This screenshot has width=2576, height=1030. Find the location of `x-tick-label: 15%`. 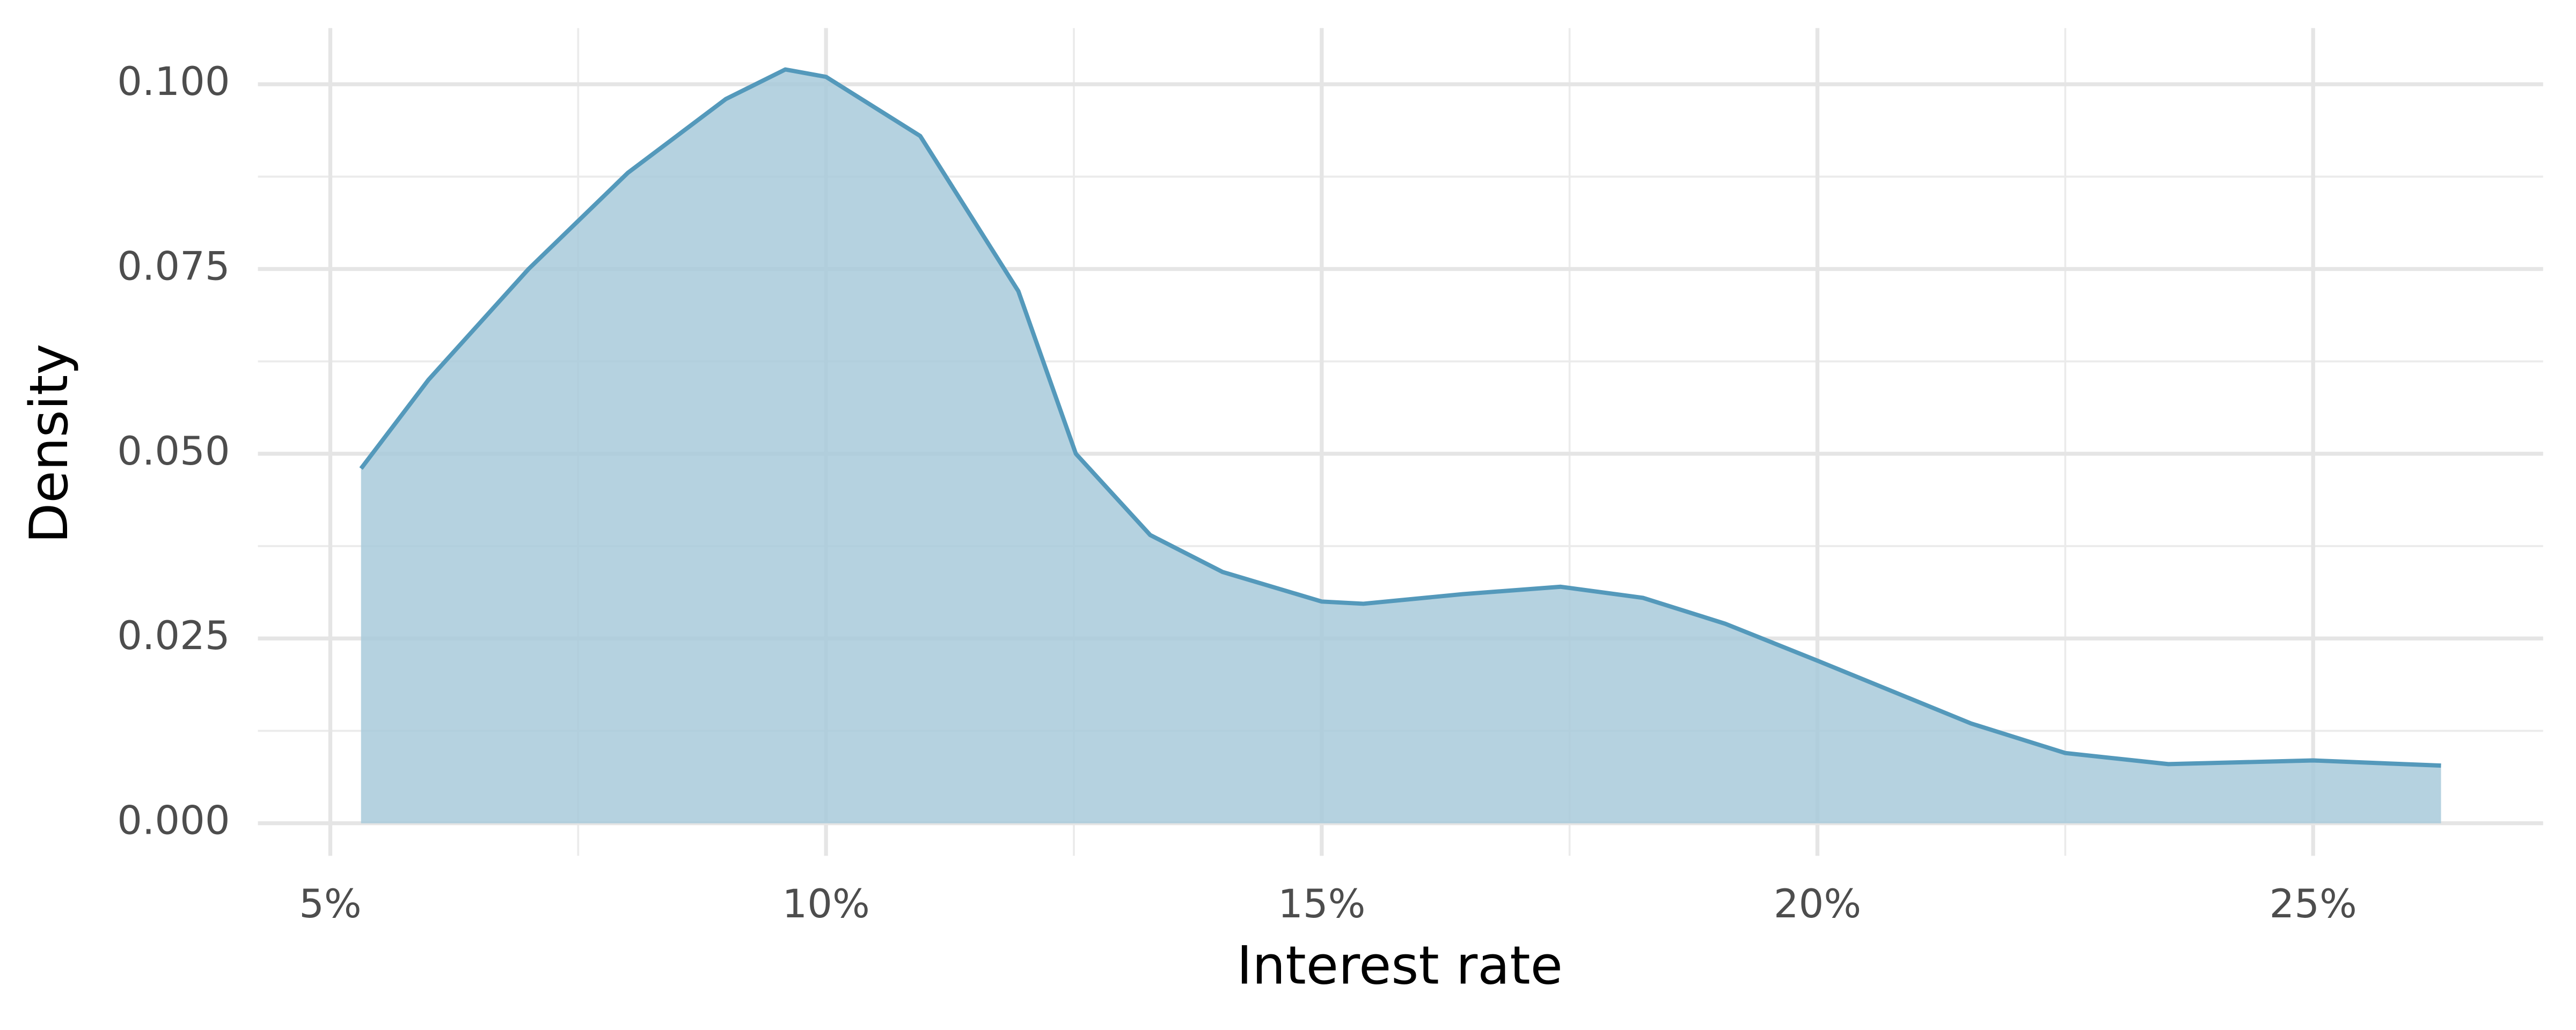

x-tick-label: 15% is located at coordinates (1321, 904).